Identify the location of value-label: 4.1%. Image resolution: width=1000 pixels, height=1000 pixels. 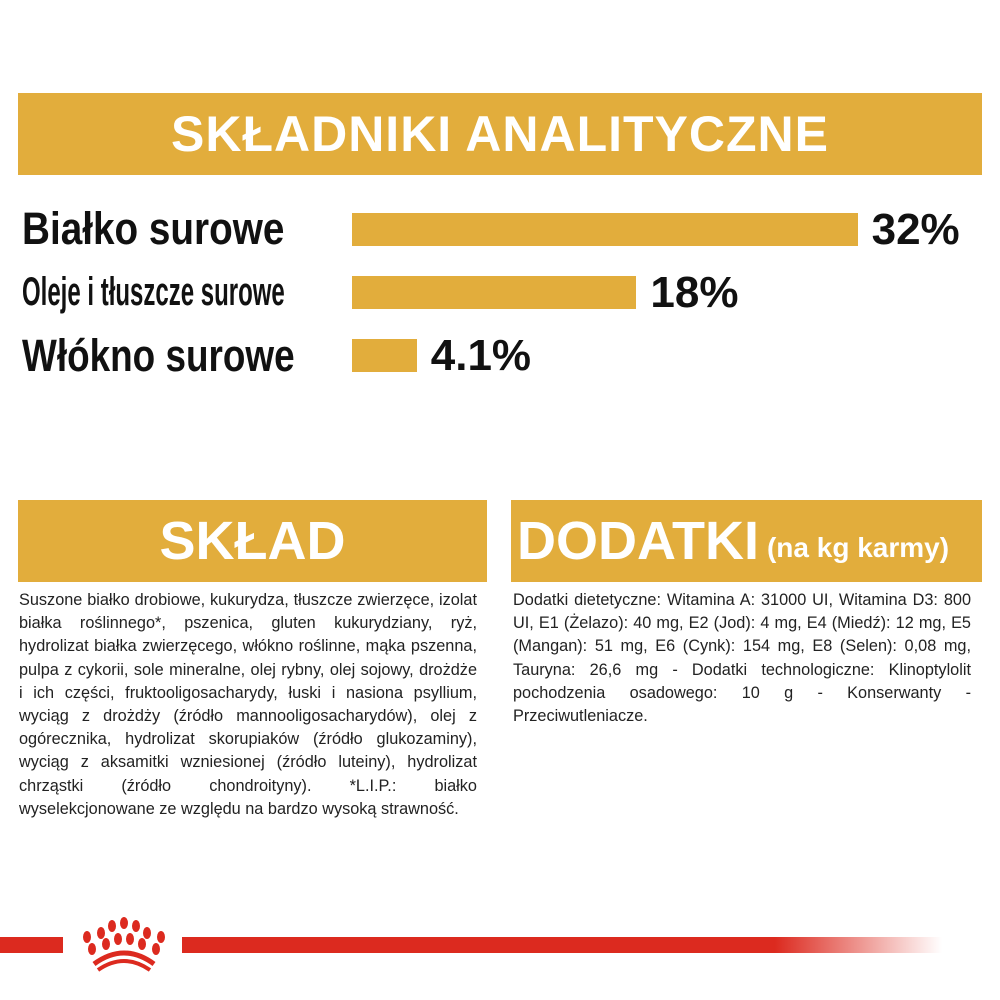
(481, 355).